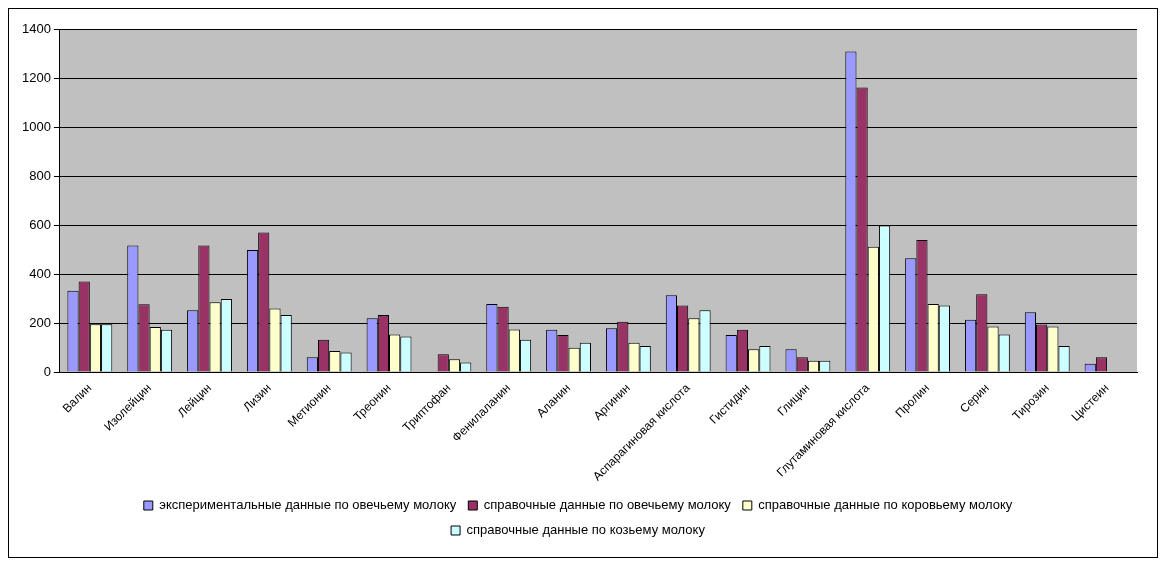 Image resolution: width=1167 pixels, height=568 pixels. Describe the element at coordinates (607, 505) in the screenshot. I see `legend-label: справочные данные по овечьему молоку` at that location.